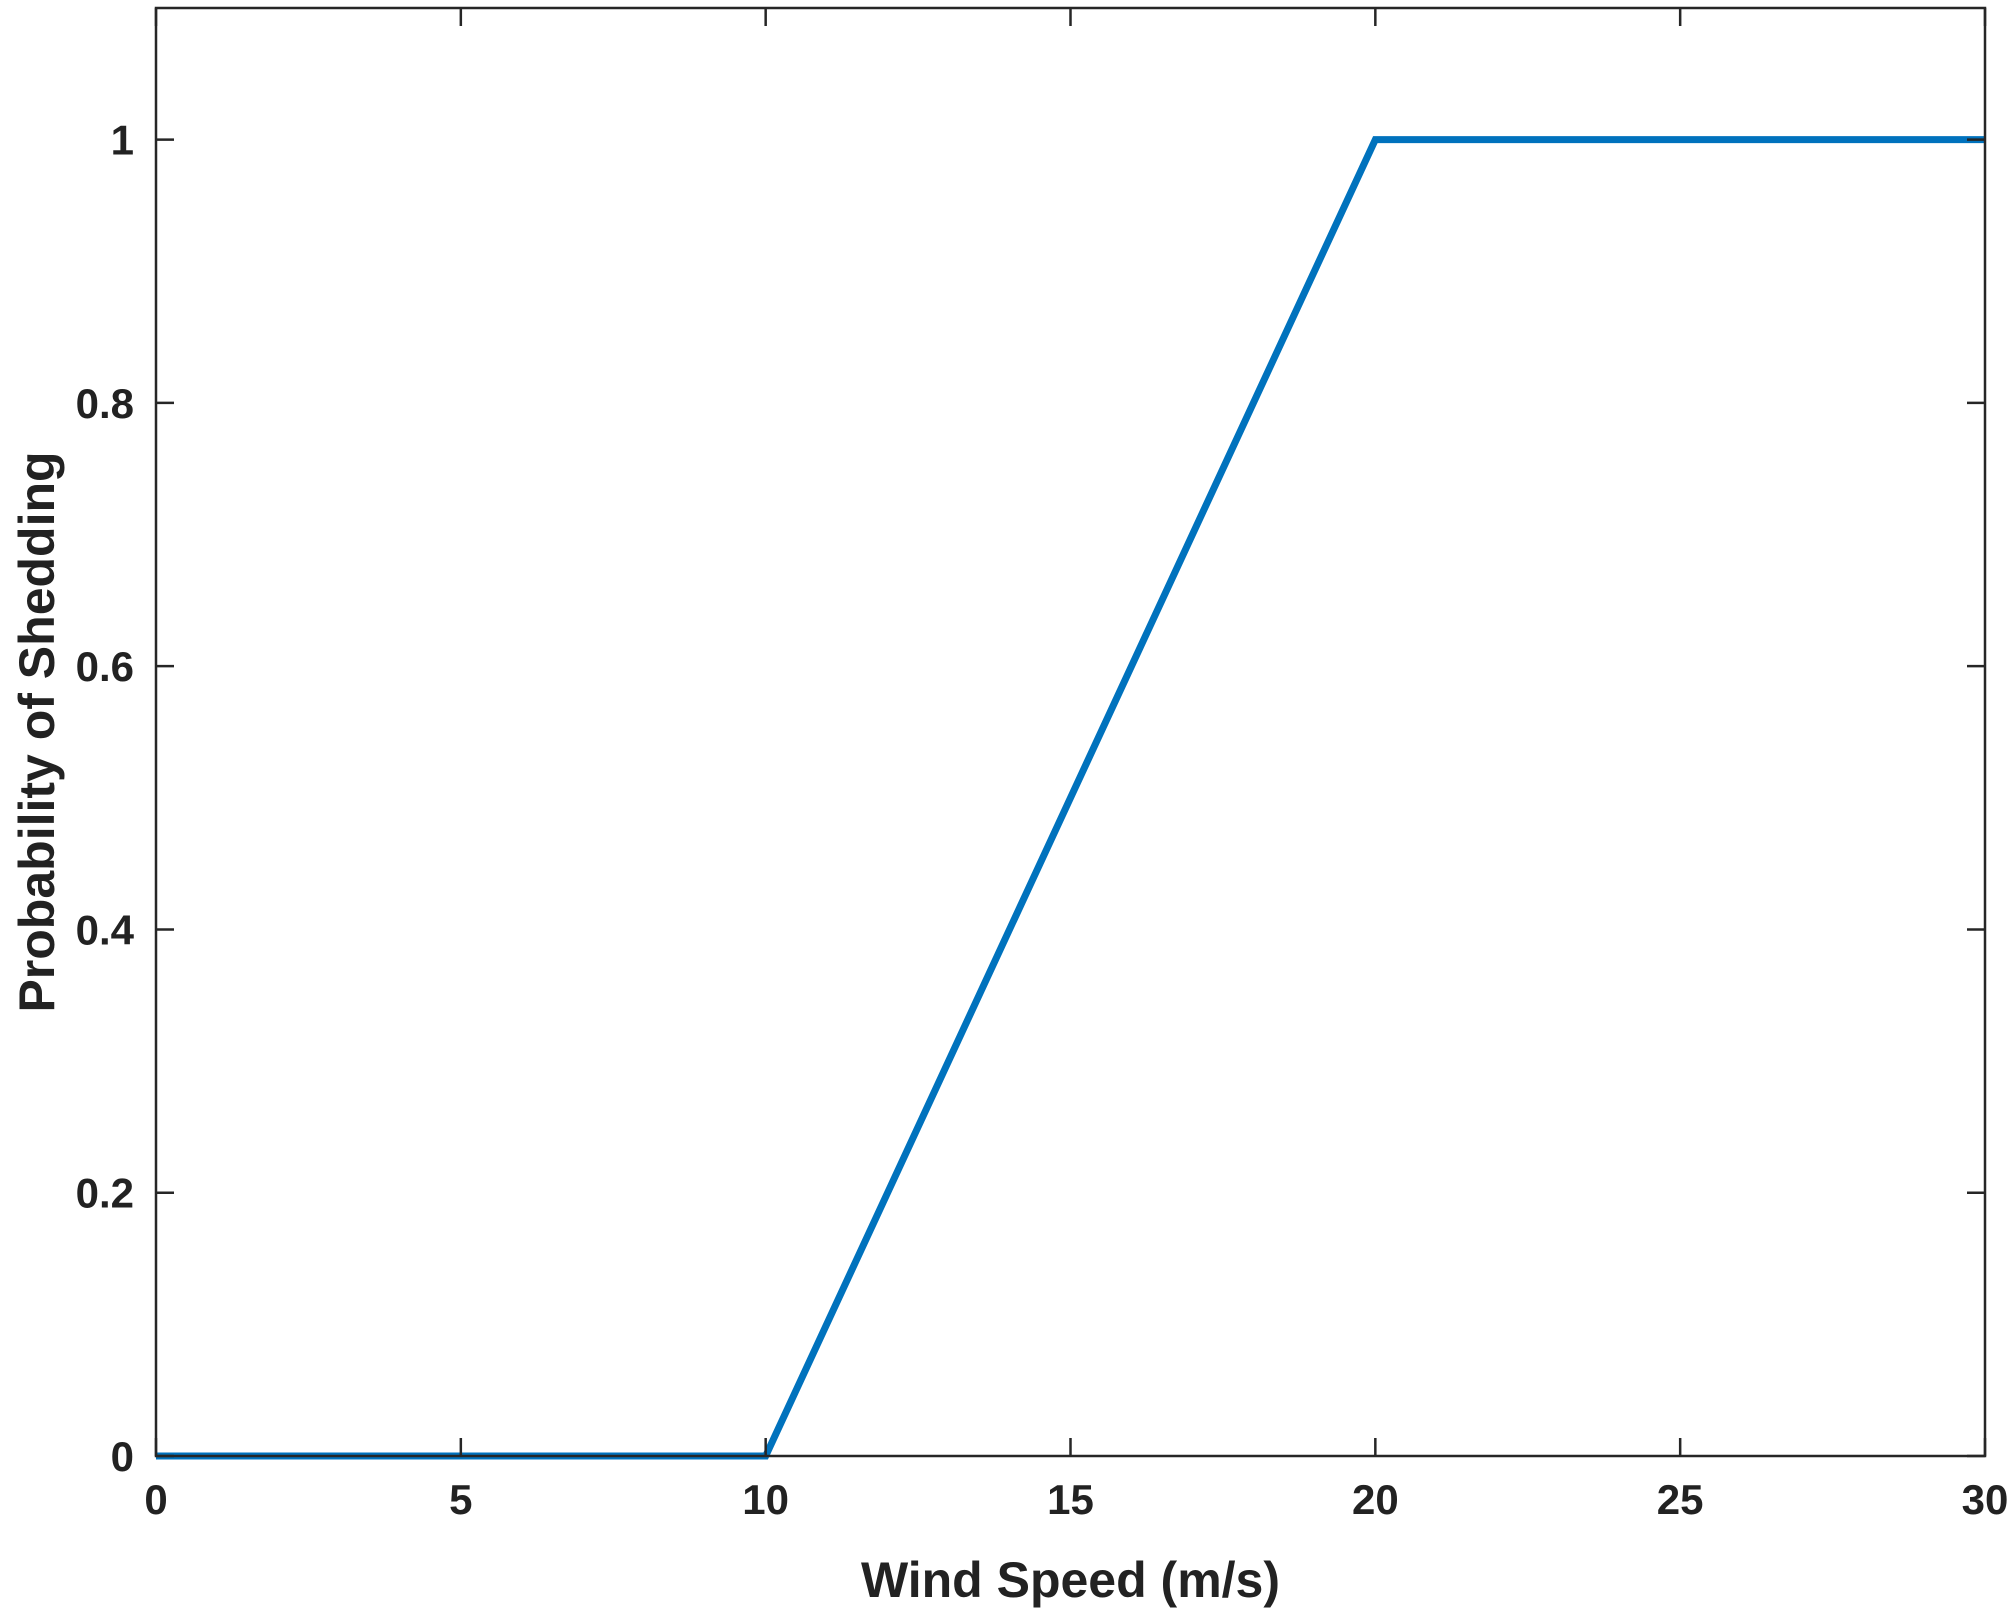 This screenshot has height=1608, width=2008. Describe the element at coordinates (1680, 1499) in the screenshot. I see `x-tick-label: 25` at that location.